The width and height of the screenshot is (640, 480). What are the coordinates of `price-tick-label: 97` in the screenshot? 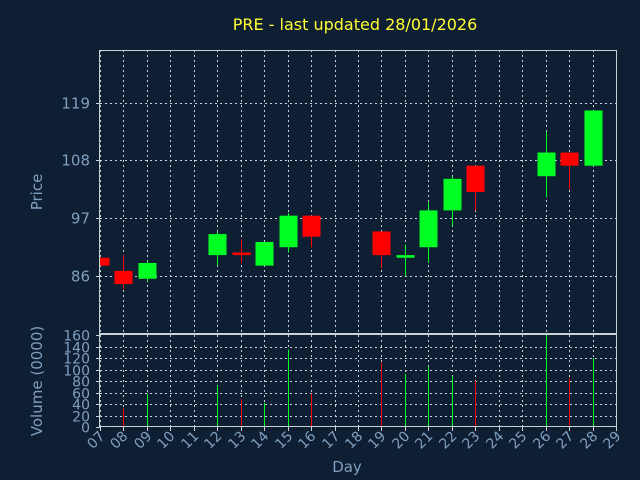 It's located at (80, 219).